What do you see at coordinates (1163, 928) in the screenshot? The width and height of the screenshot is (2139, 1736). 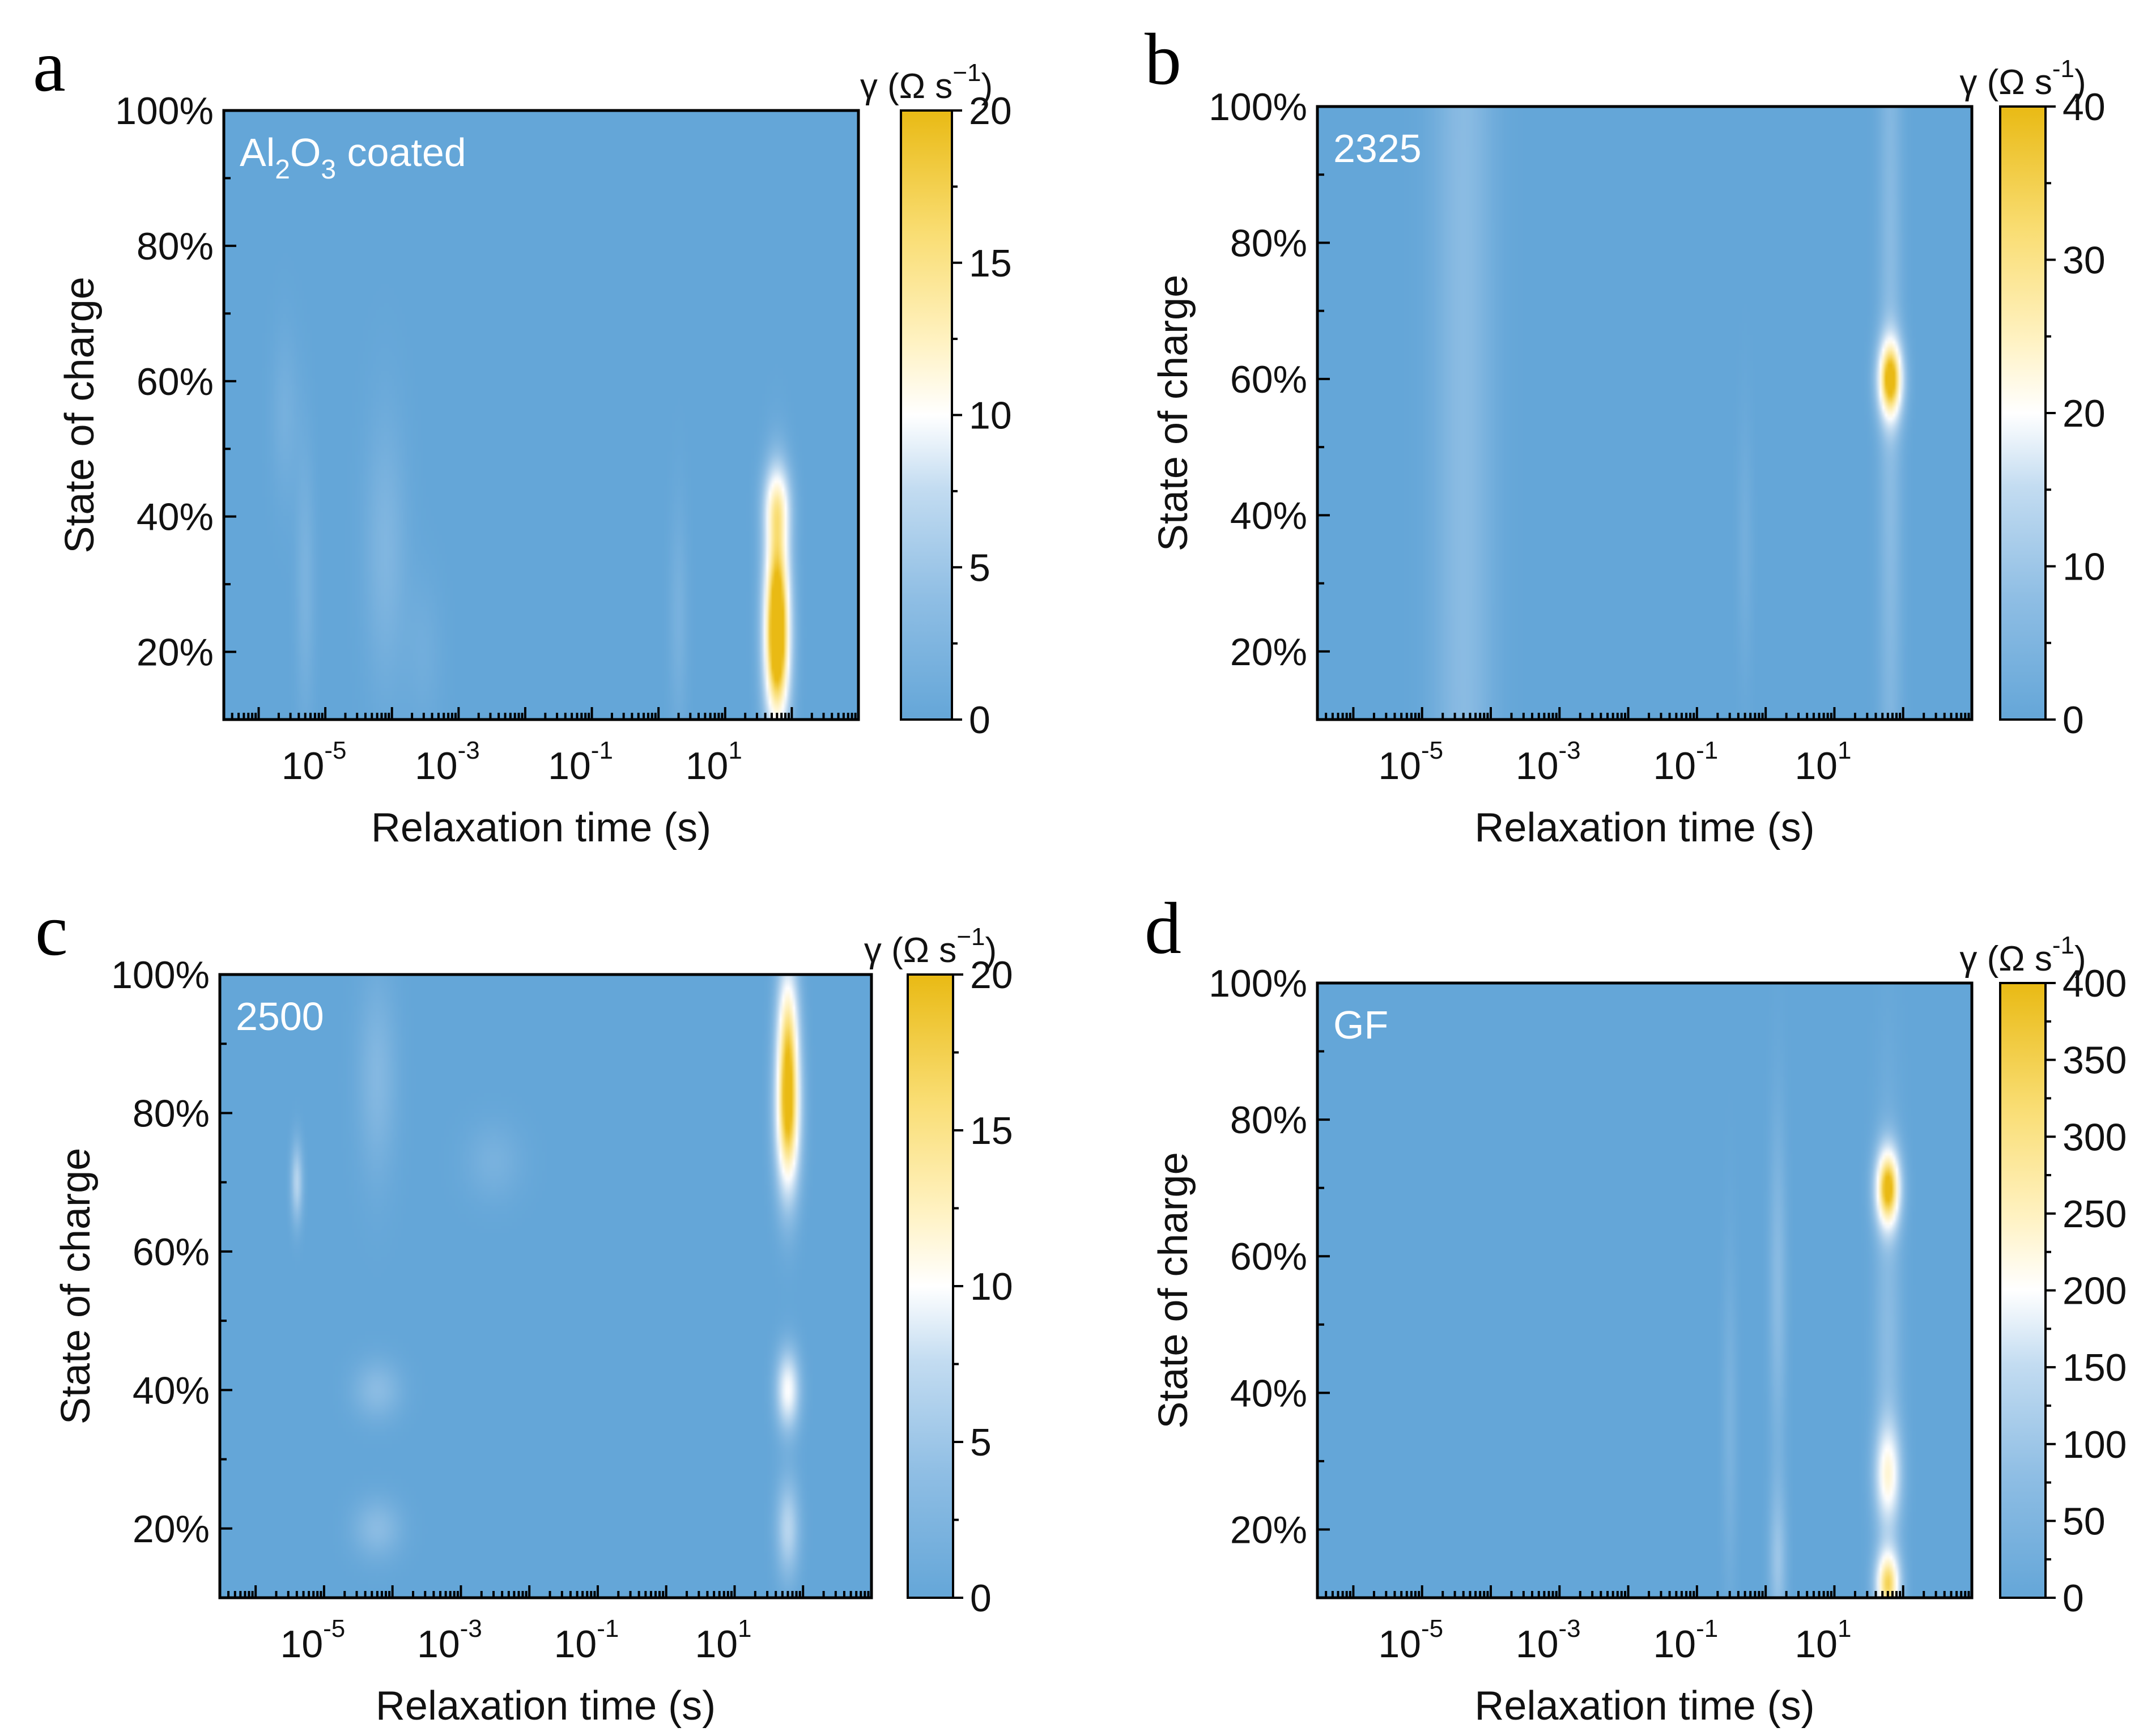 I see `panel-letter: d` at bounding box center [1163, 928].